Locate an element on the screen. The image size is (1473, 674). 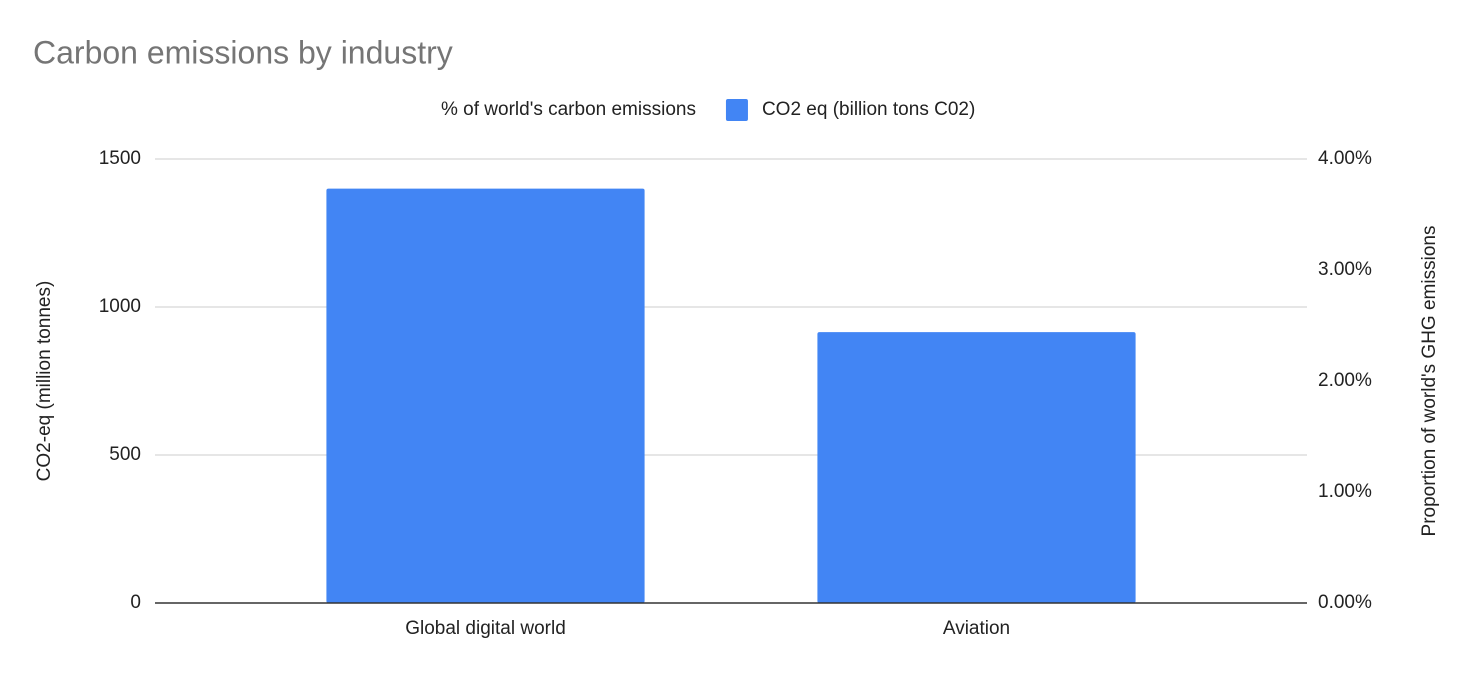
x-tick-label: Aviation is located at coordinates (976, 628).